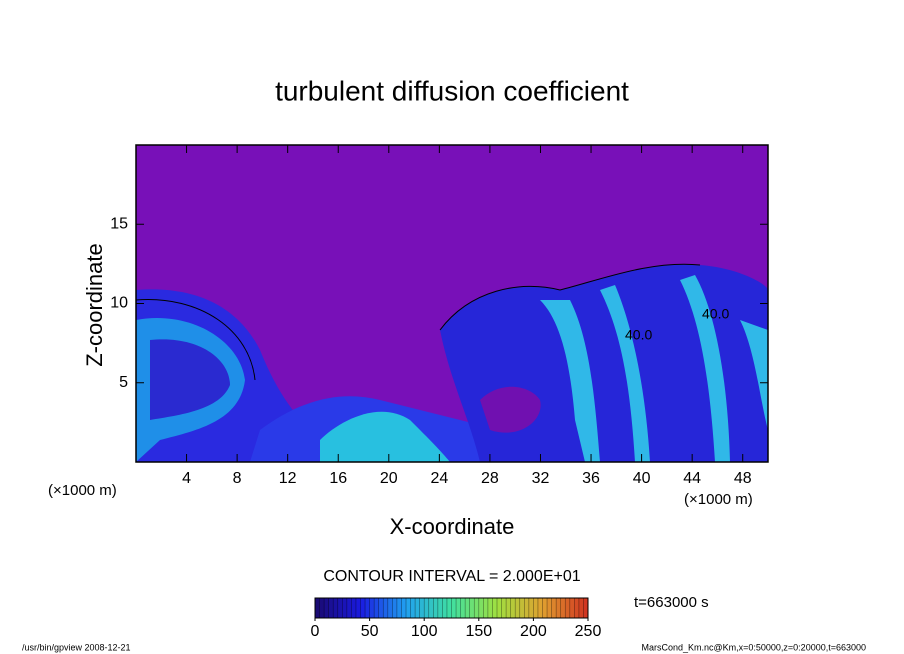 This screenshot has width=904, height=654. Describe the element at coordinates (94, 305) in the screenshot. I see `y-axis-label: Z-coordinate` at that location.